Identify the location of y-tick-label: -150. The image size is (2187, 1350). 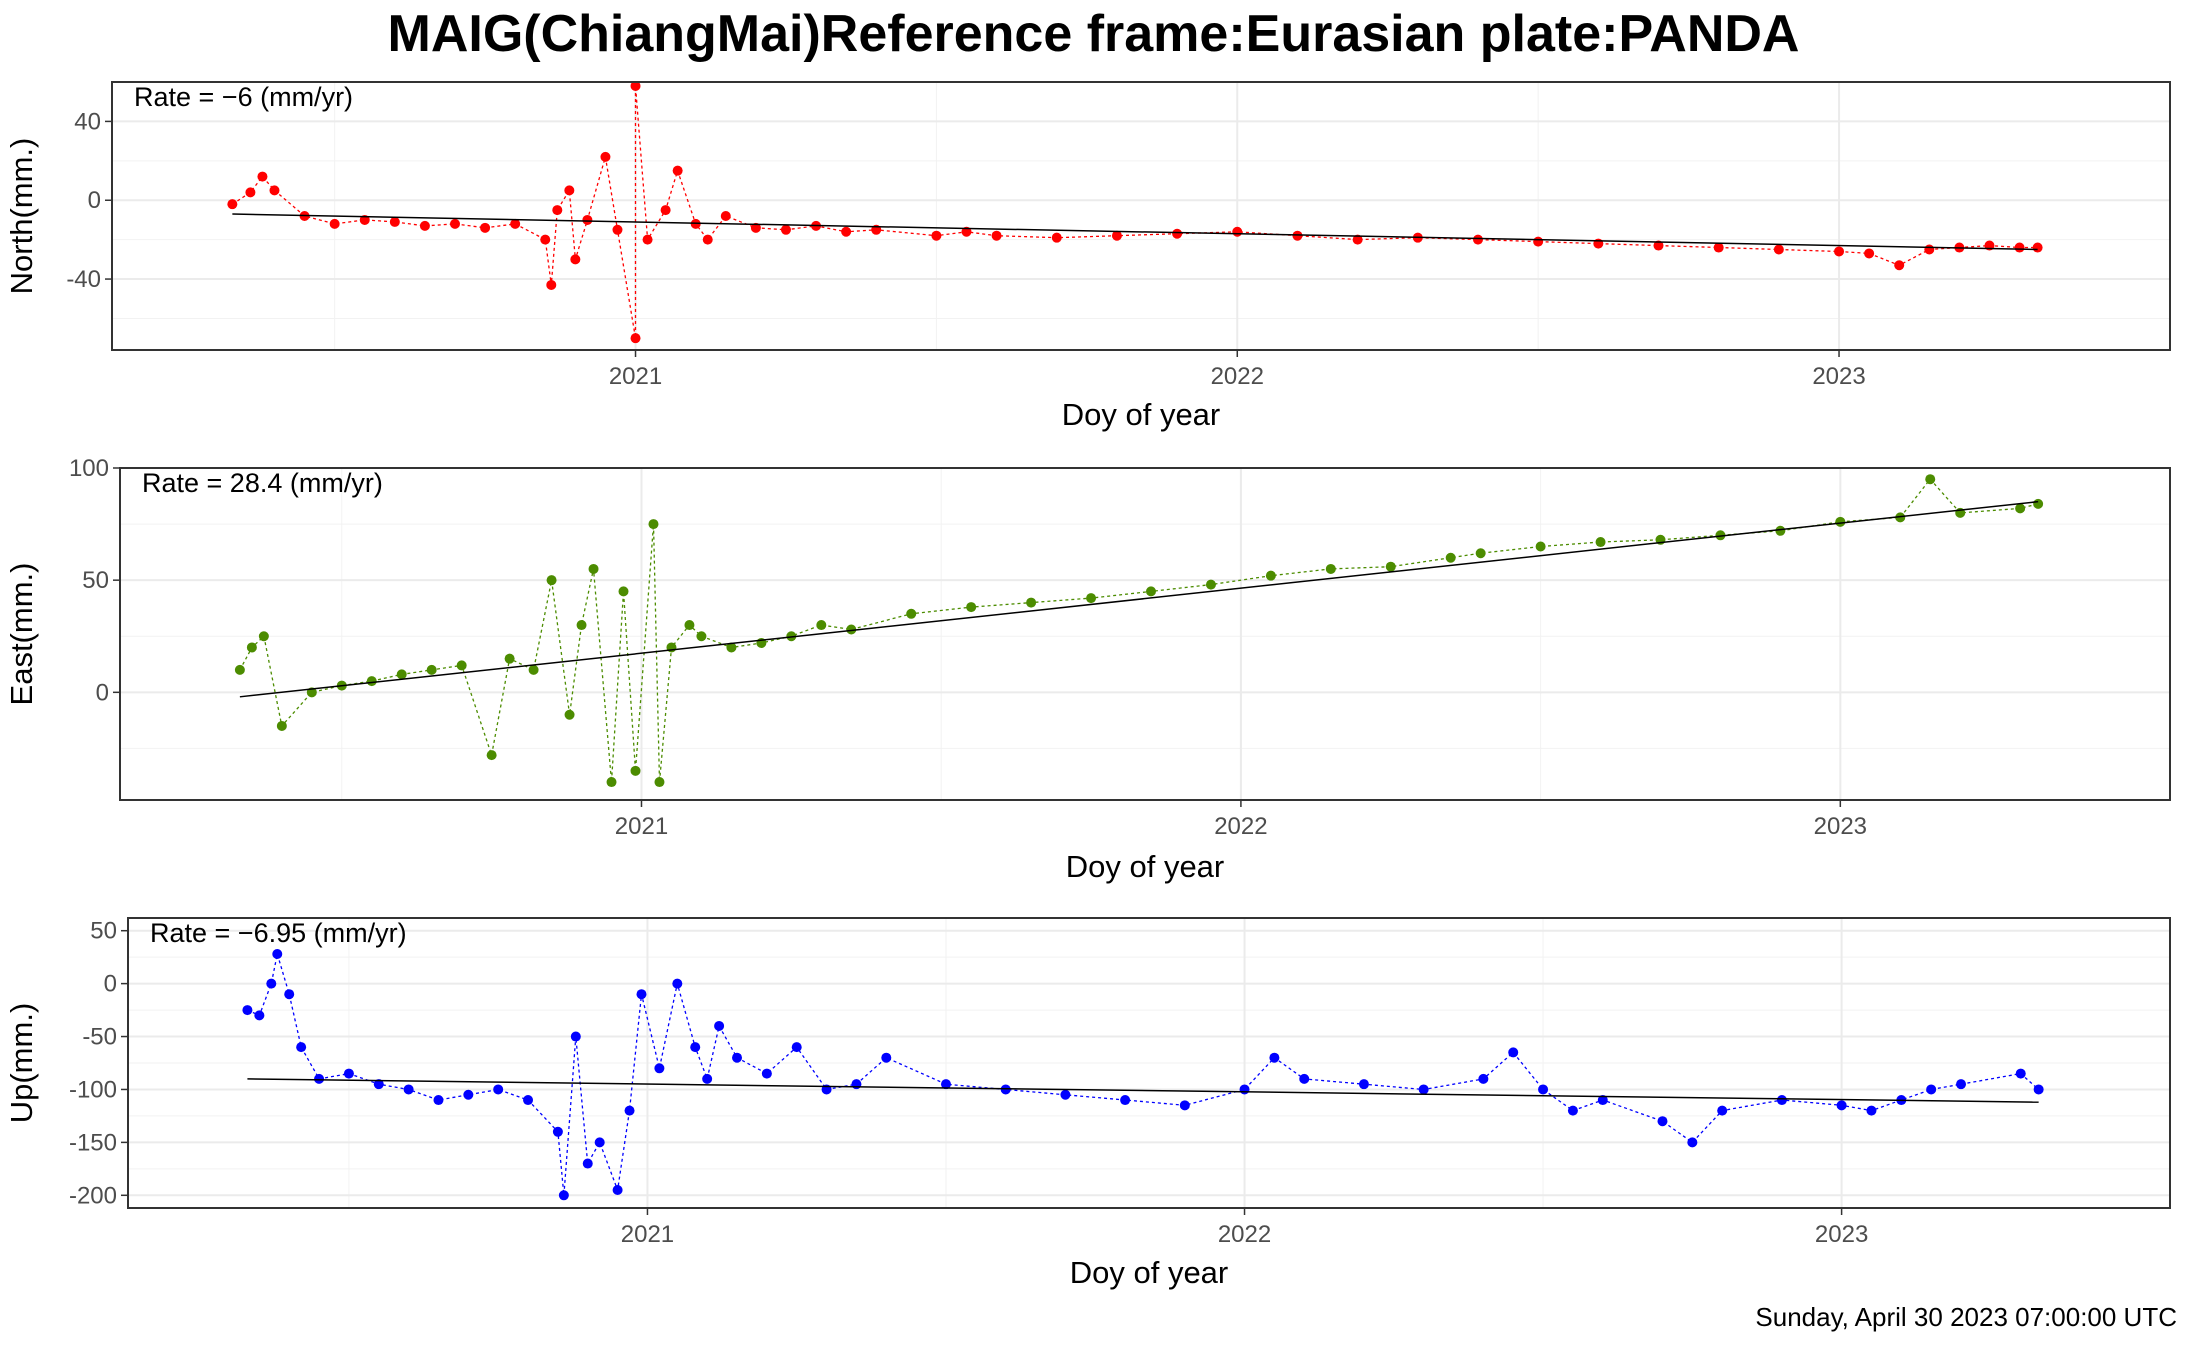
(93, 1142).